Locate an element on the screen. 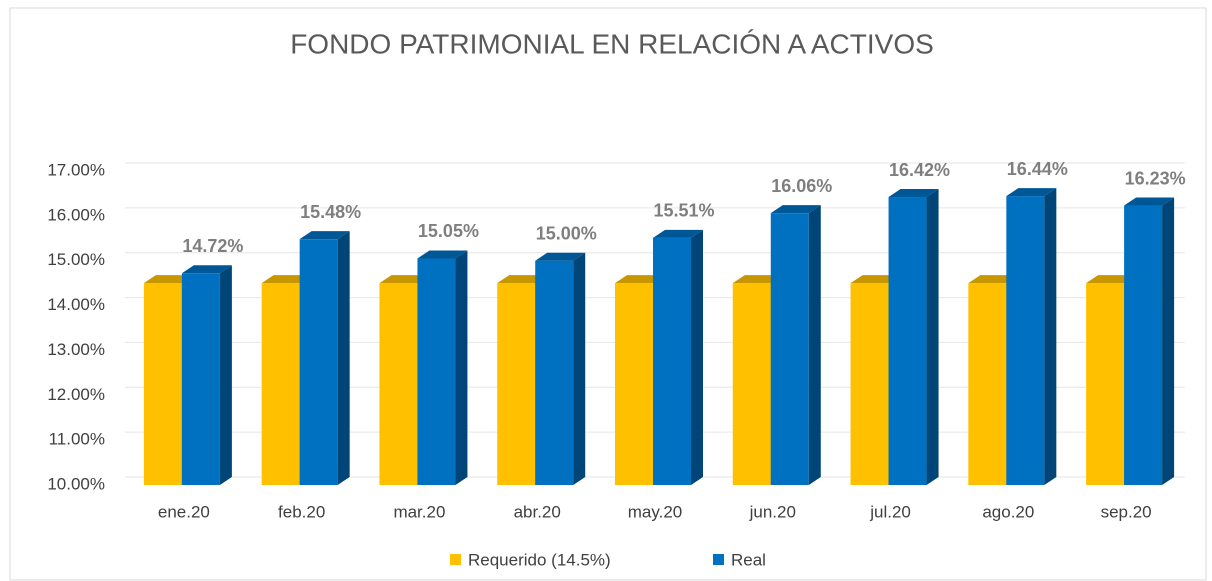 This screenshot has width=1212, height=581. x-tick-label: ene.20 is located at coordinates (184, 511).